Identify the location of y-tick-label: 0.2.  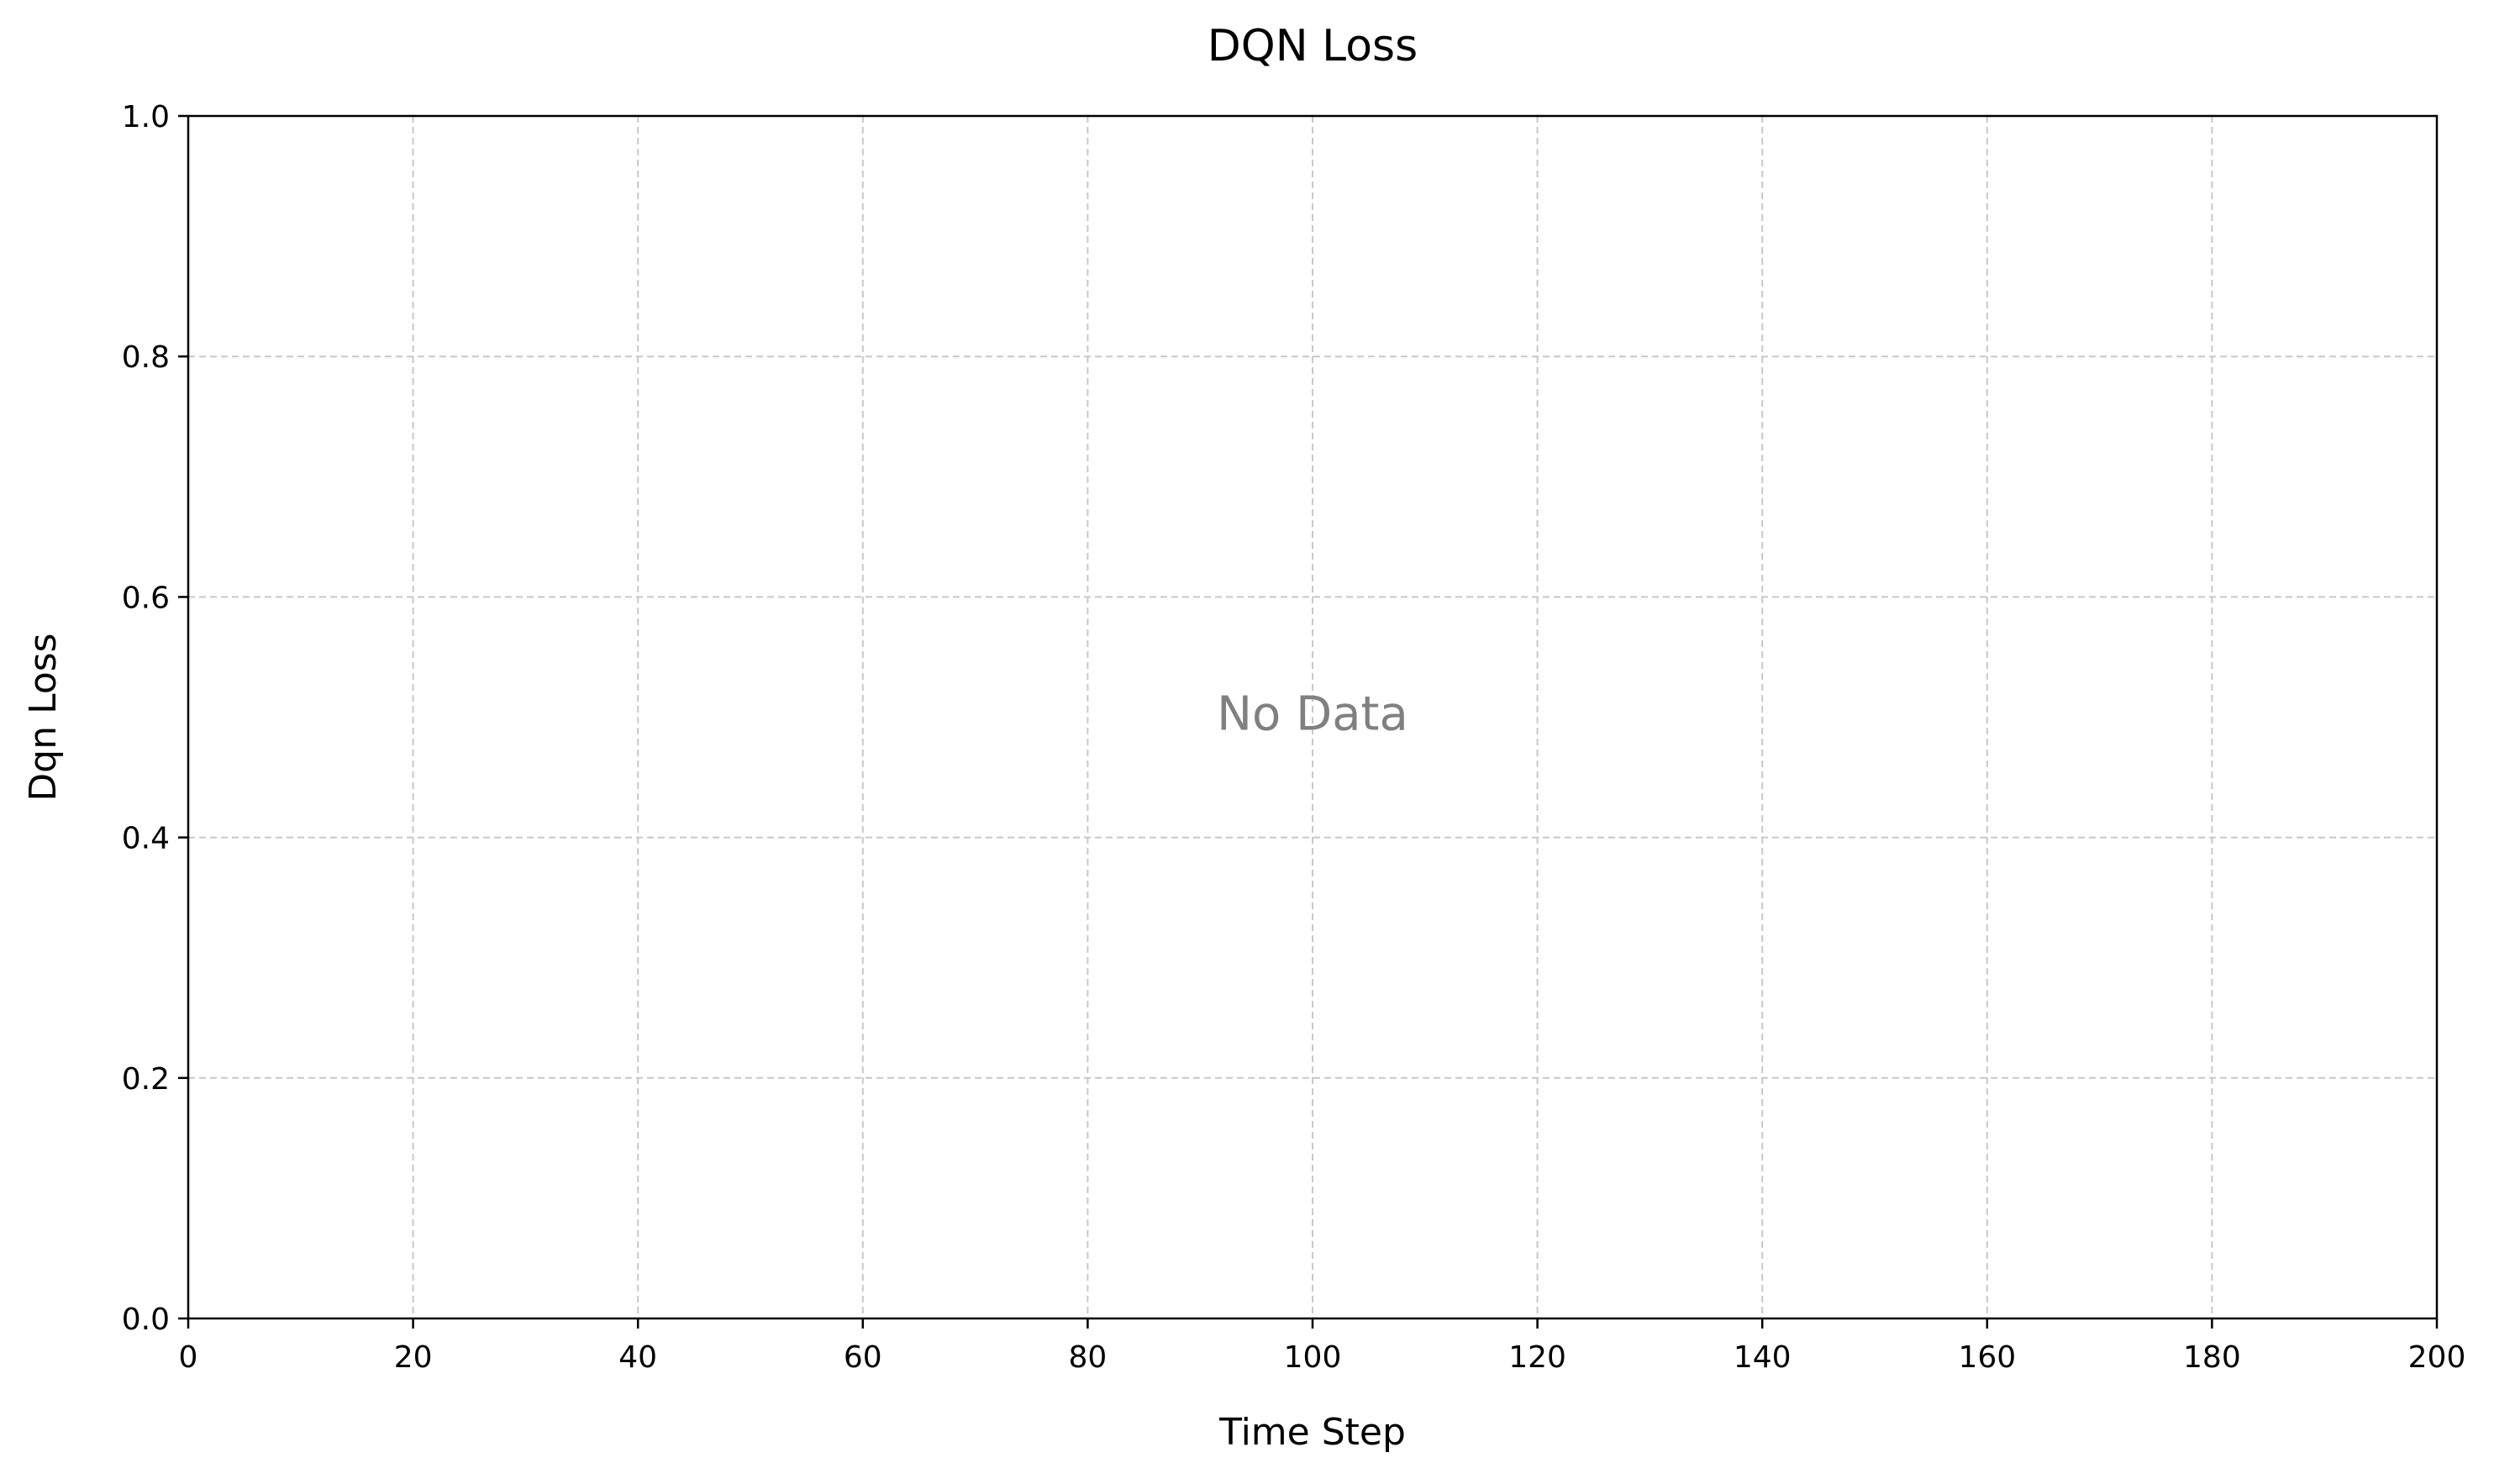
(146, 1079).